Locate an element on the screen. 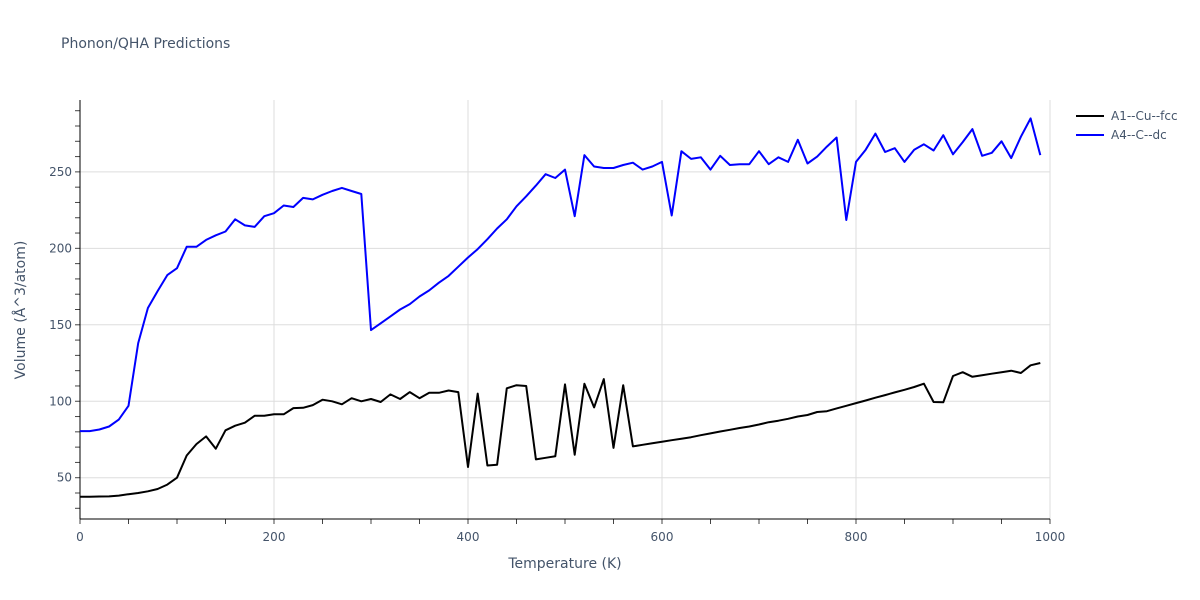 This screenshot has height=600, width=1200. y-tick-label: 150 is located at coordinates (60, 325).